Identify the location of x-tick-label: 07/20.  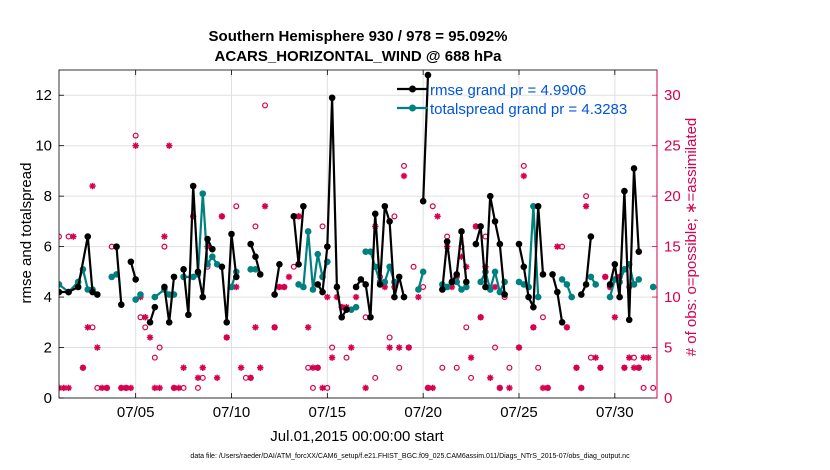
(423, 412).